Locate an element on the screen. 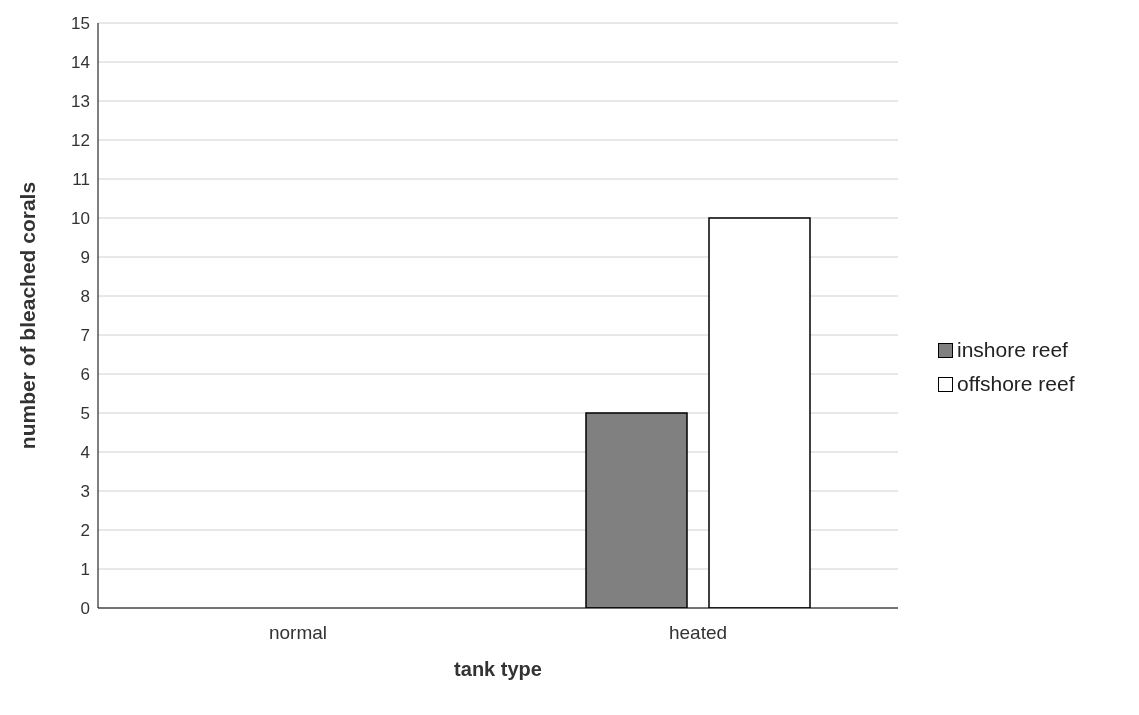 The width and height of the screenshot is (1139, 715). y-tick-label: 9 is located at coordinates (85, 258).